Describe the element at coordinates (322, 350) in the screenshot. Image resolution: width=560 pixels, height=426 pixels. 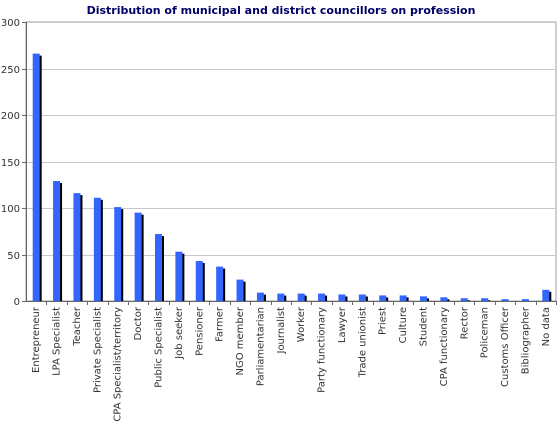
I see `x-tick-label: Party functionary` at that location.